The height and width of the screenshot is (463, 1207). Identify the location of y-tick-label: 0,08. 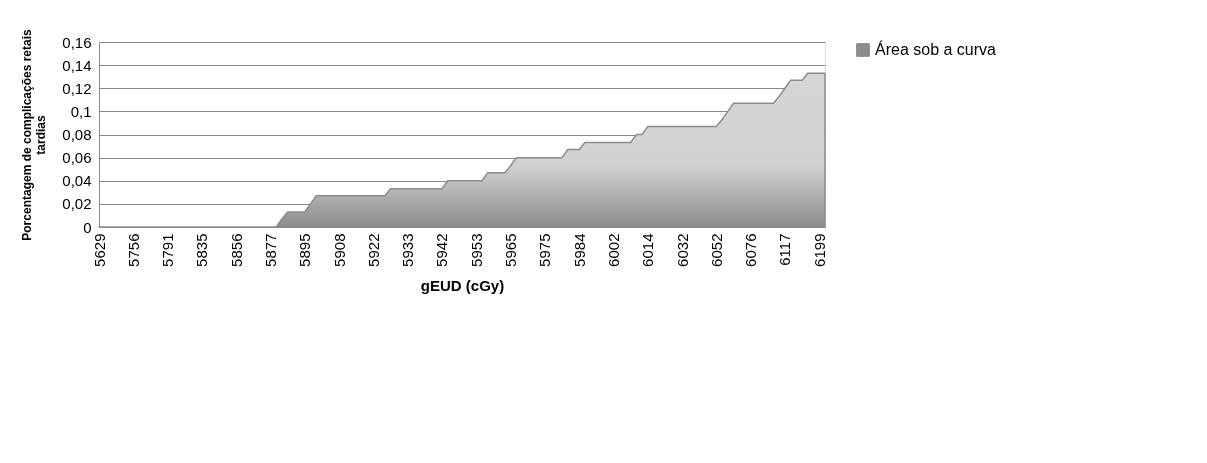
(77, 134).